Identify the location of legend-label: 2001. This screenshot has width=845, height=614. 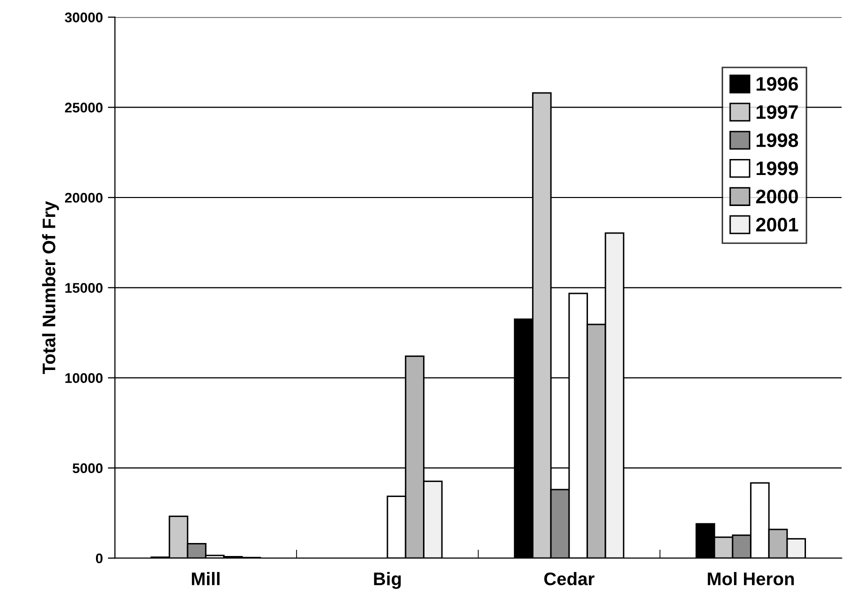
(777, 225).